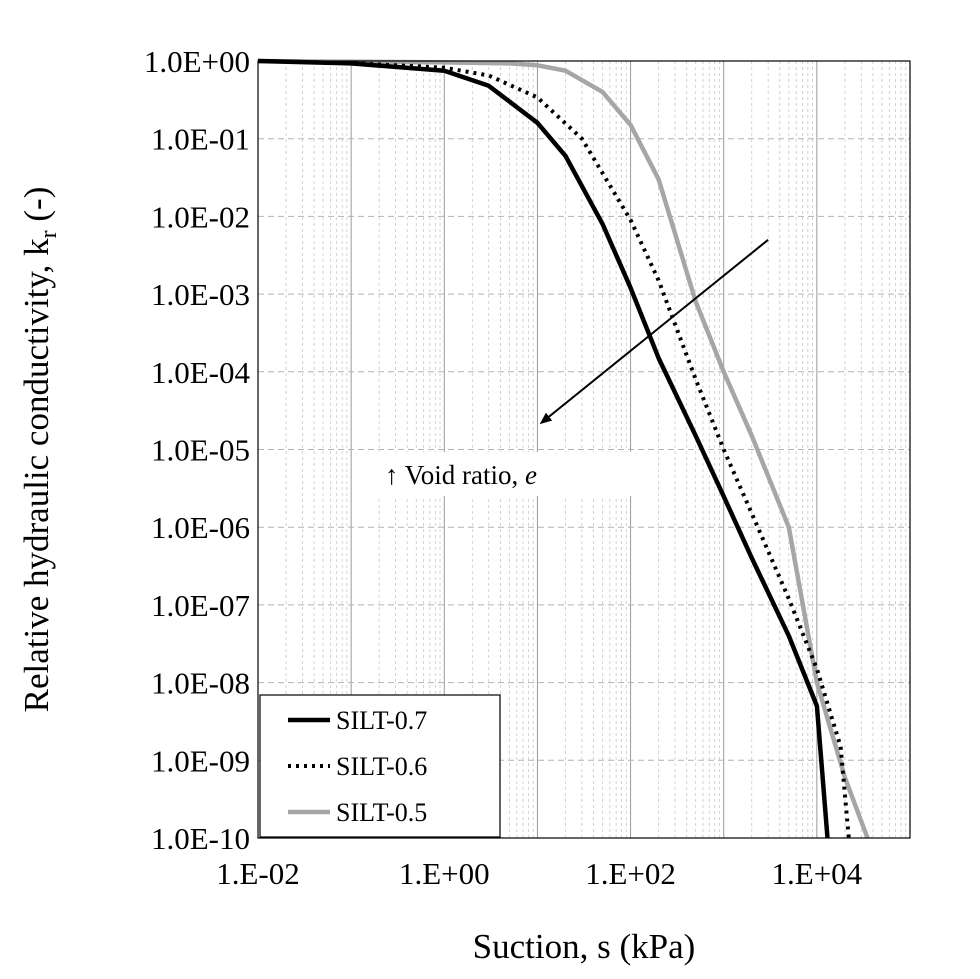 The width and height of the screenshot is (980, 979). I want to click on annotation-text-italic: e, so click(531, 475).